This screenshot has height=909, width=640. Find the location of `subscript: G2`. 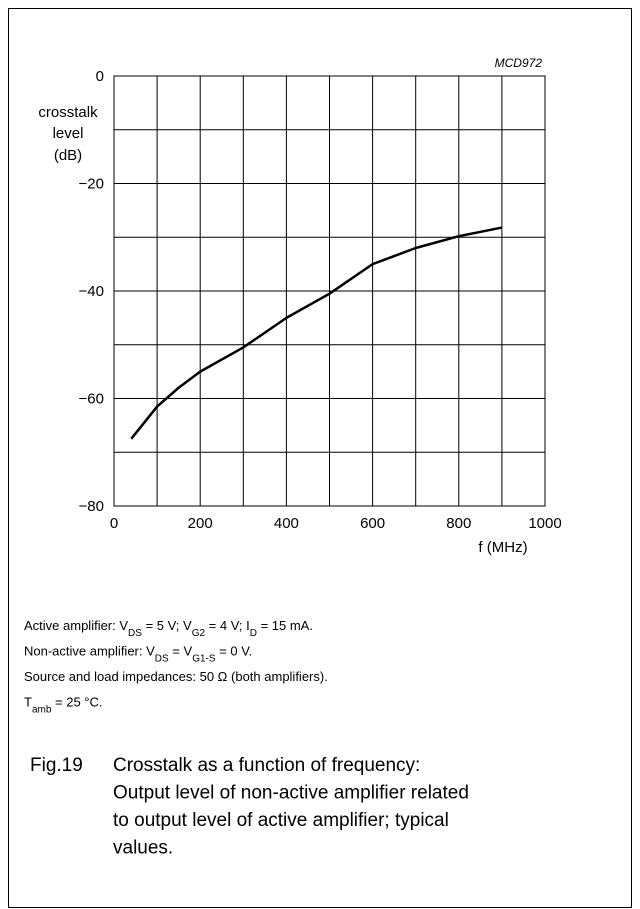

subscript: G2 is located at coordinates (199, 633).